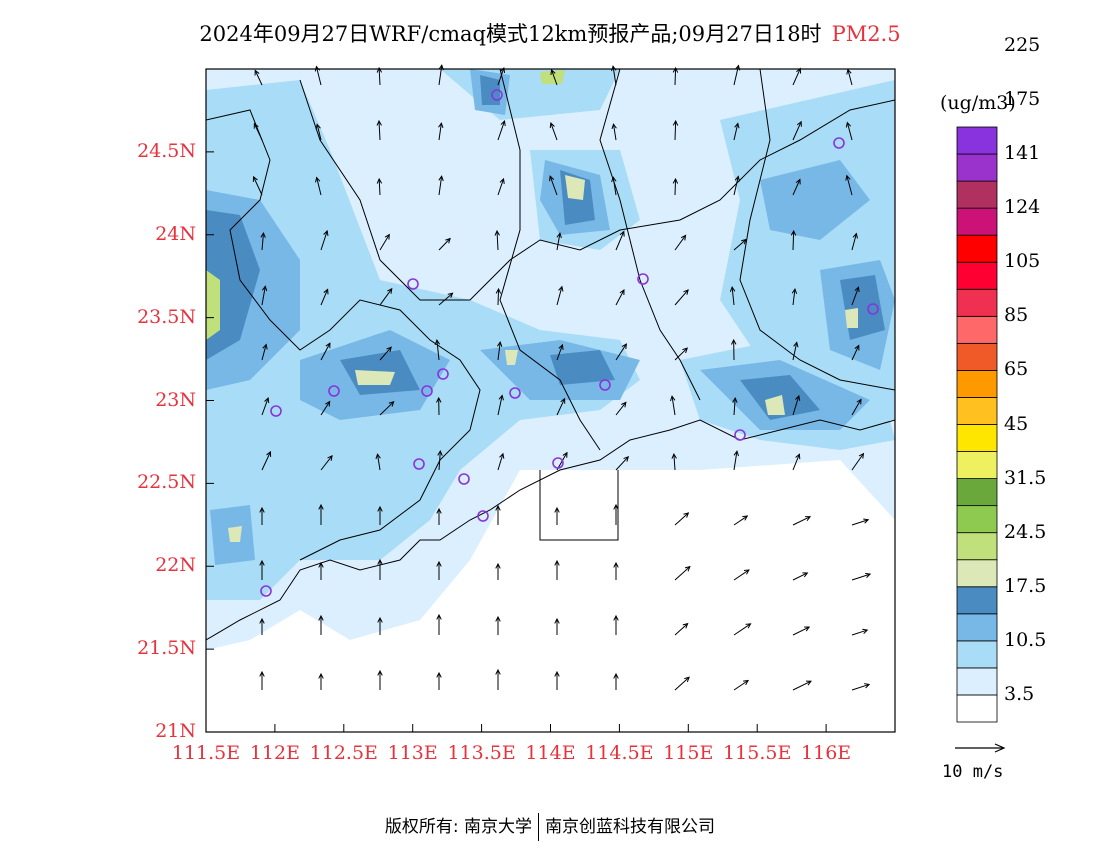 This screenshot has height=850, width=1100. I want to click on lat-label: 24.5N, so click(166, 150).